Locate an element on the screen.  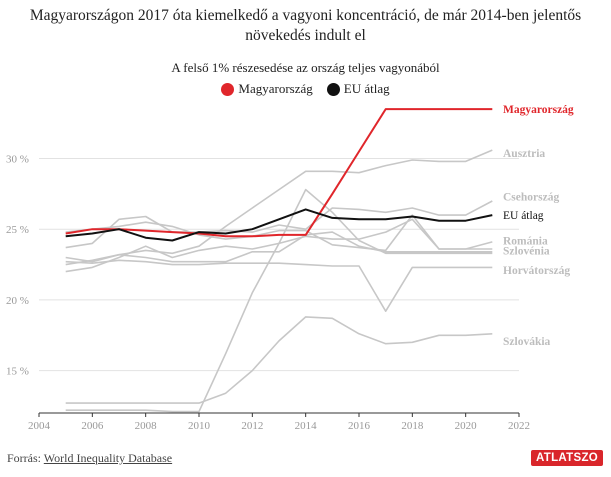
atlatszo-logo: ATLATSZO is located at coordinates (567, 458).